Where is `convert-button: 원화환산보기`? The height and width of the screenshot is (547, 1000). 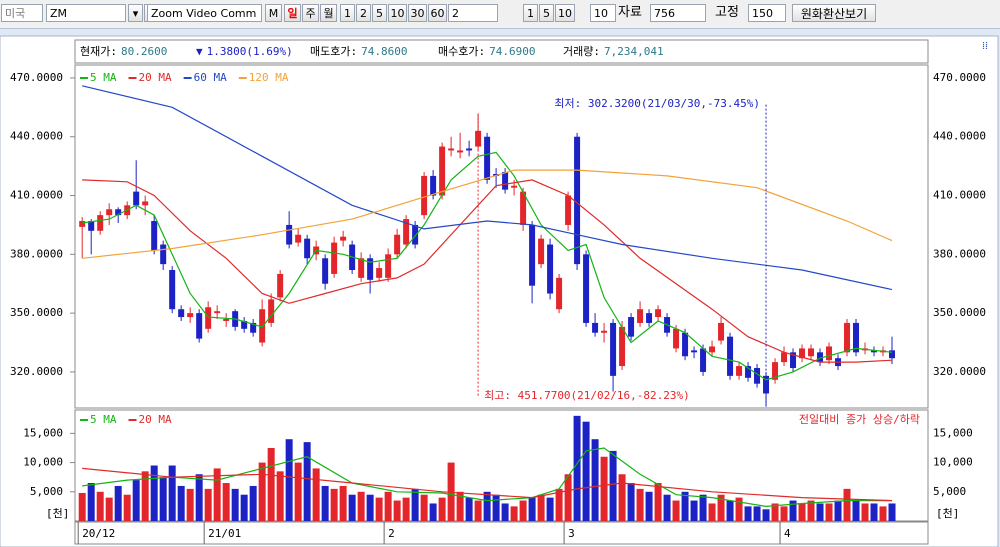 convert-button: 원화환산보기 is located at coordinates (834, 13).